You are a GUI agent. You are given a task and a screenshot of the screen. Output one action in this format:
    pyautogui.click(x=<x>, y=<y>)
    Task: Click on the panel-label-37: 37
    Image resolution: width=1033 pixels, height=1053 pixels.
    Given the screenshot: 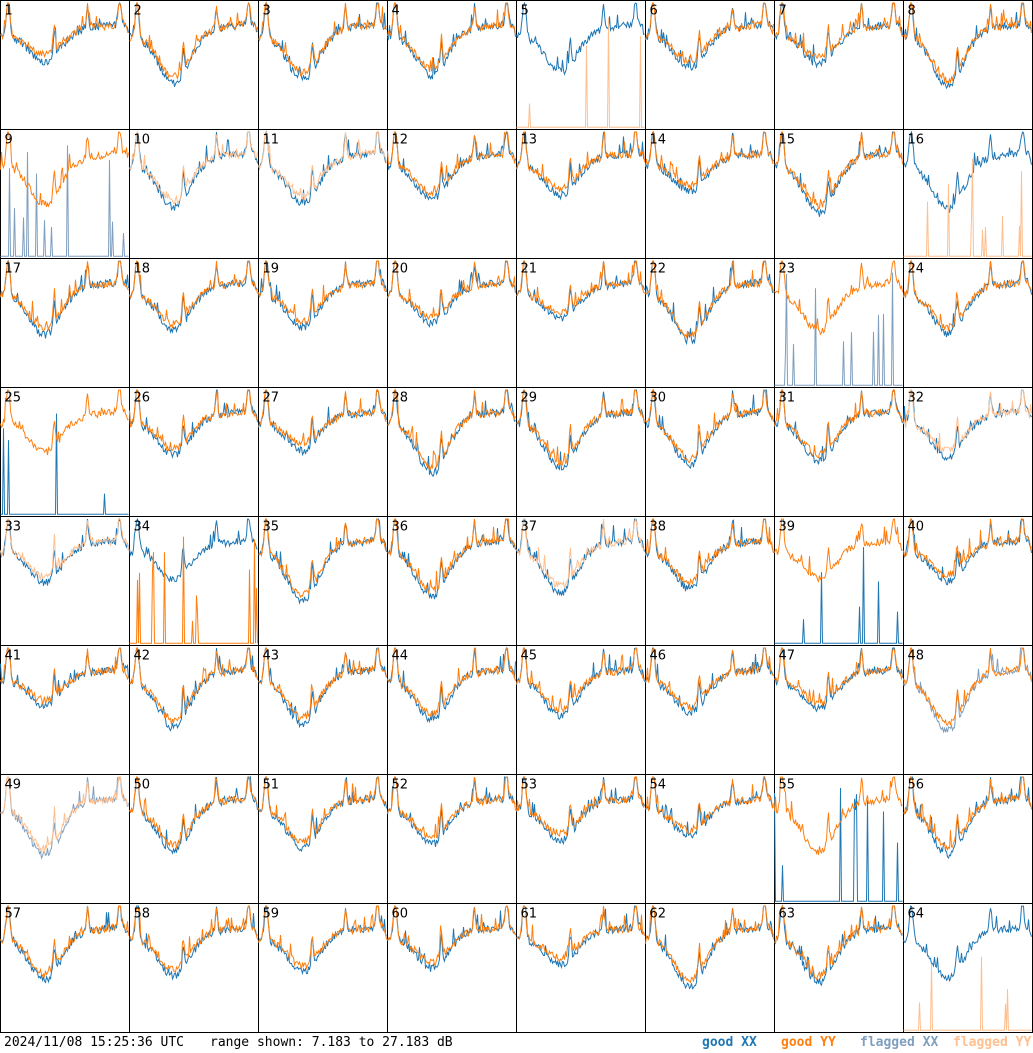 What is the action you would take?
    pyautogui.click(x=529, y=527)
    